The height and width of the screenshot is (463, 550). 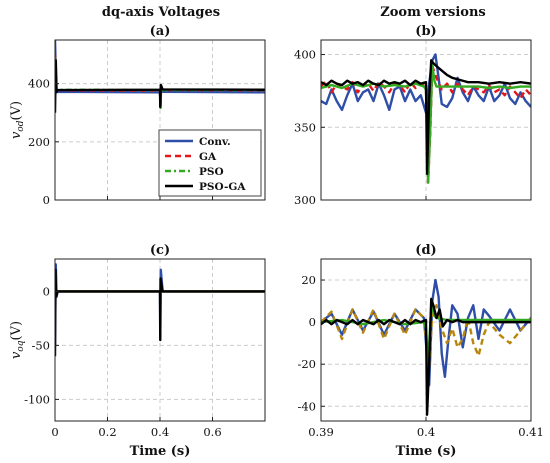 I want to click on panel-2-title: (b), so click(x=425, y=31).